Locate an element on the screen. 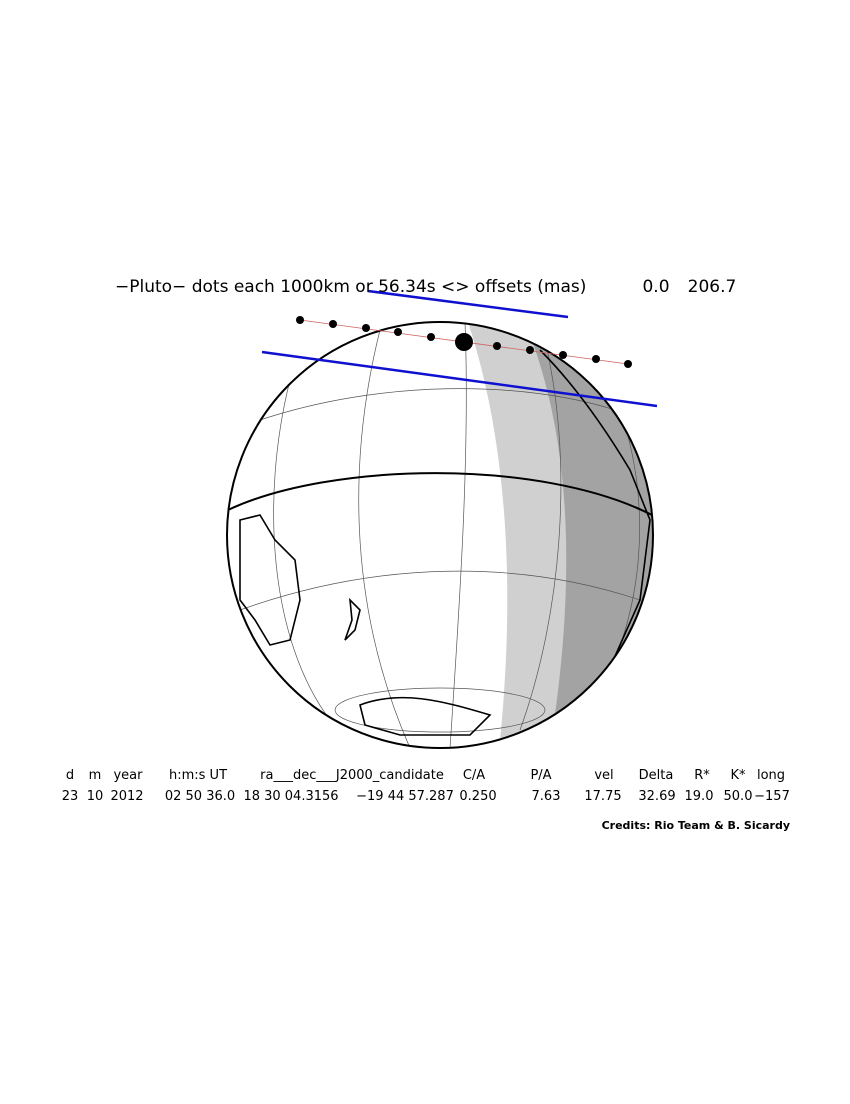 Image resolution: width=850 pixels, height=1104 pixels. column-header: K* is located at coordinates (738, 775).